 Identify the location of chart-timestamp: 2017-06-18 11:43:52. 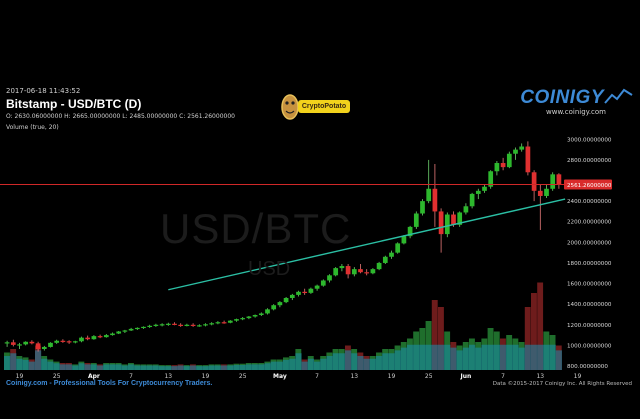
(43, 91).